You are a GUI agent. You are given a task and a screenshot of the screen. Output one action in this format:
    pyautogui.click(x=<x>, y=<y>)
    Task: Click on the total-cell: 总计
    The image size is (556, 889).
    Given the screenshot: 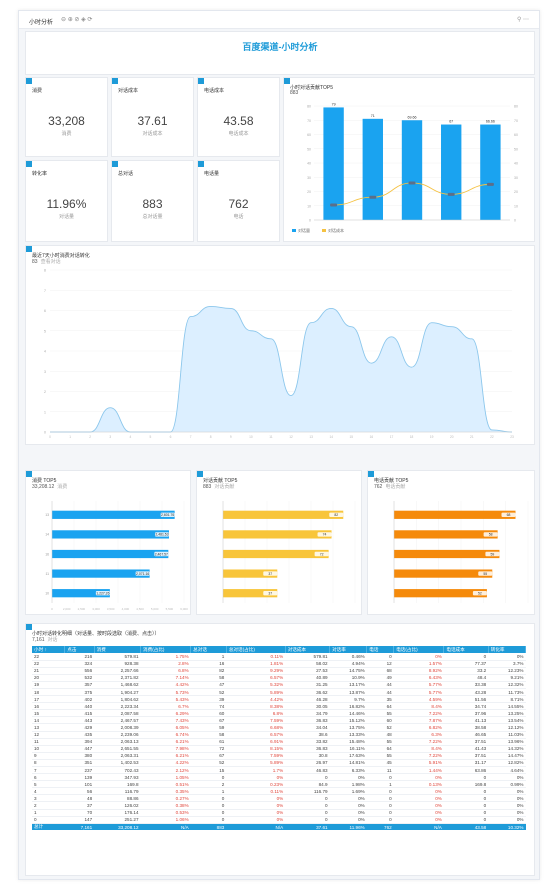 What is the action you would take?
    pyautogui.click(x=48, y=827)
    